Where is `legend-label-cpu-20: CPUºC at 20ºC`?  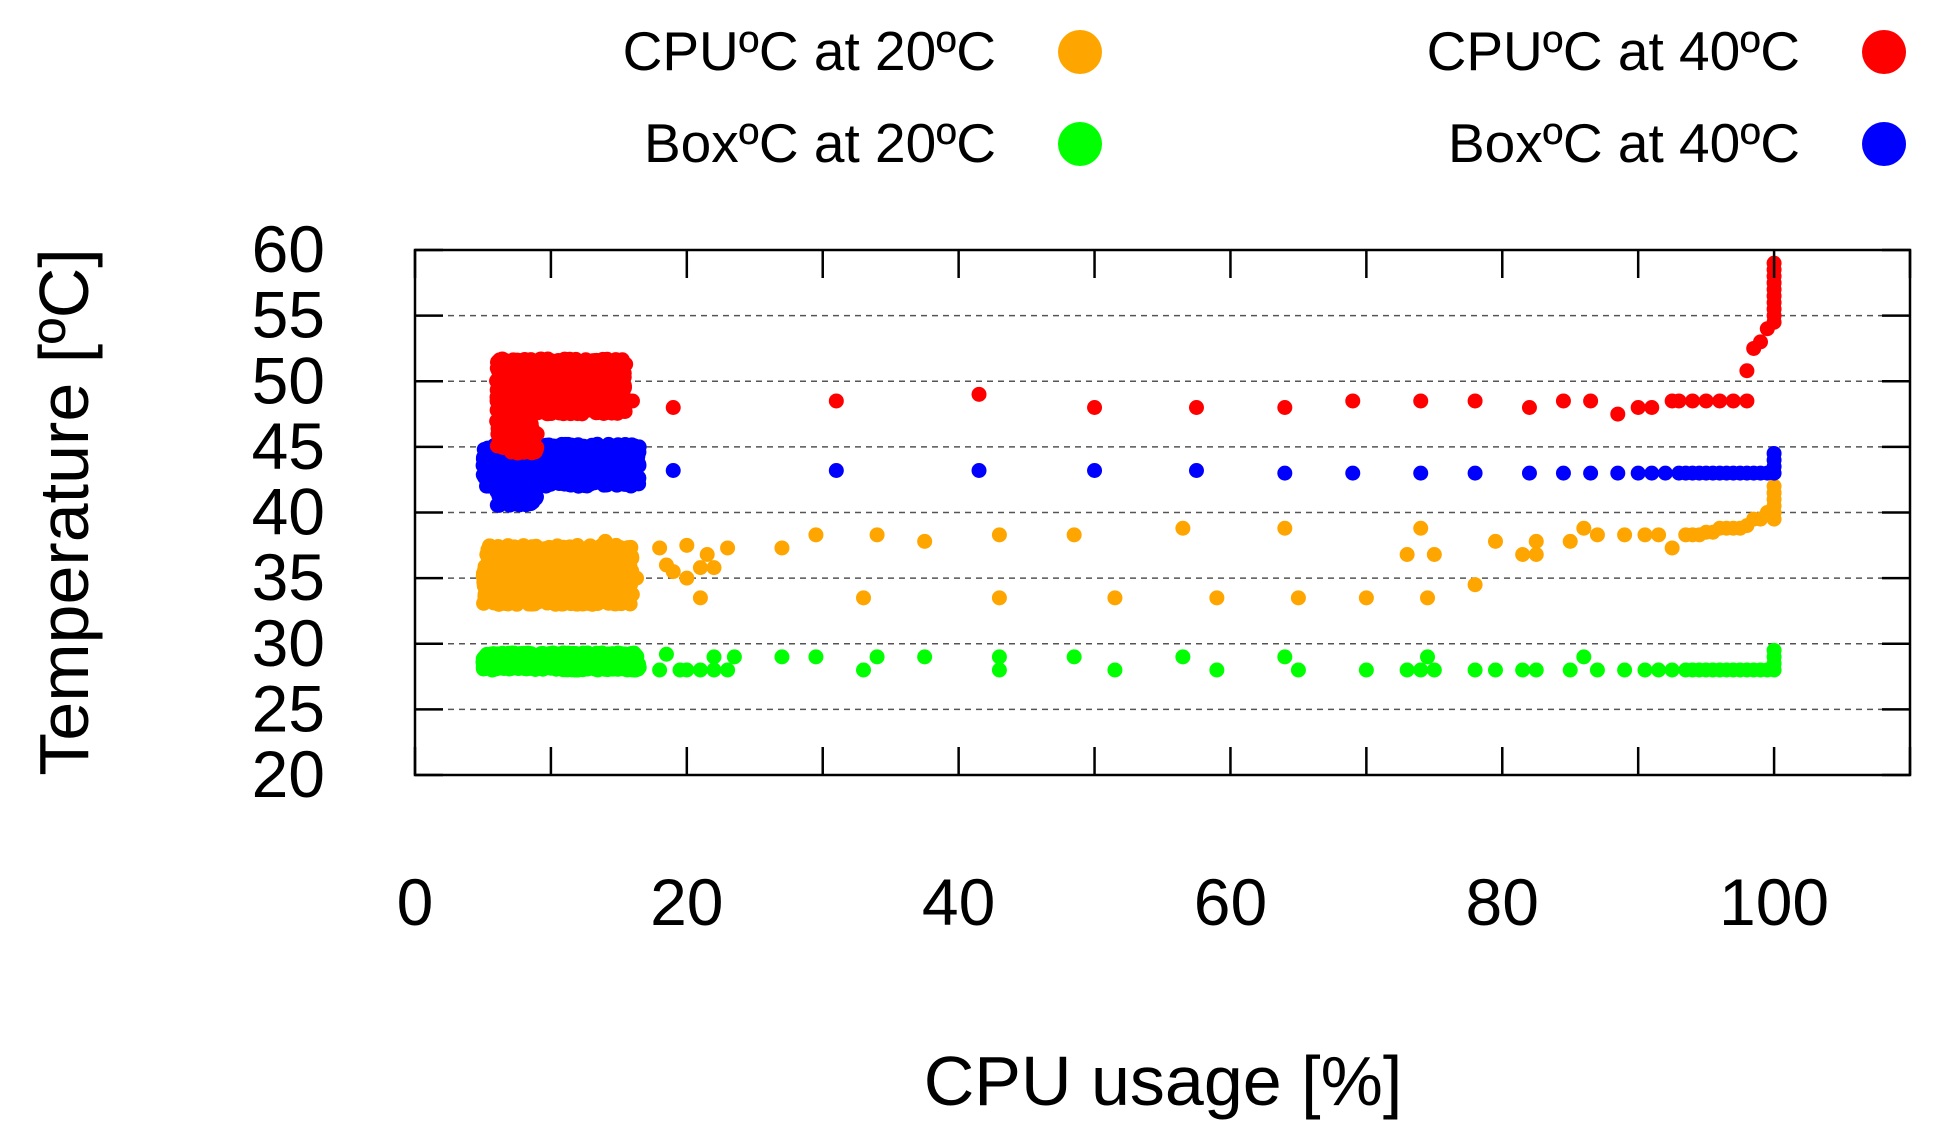
legend-label-cpu-20: CPUºC at 20ºC is located at coordinates (809, 51).